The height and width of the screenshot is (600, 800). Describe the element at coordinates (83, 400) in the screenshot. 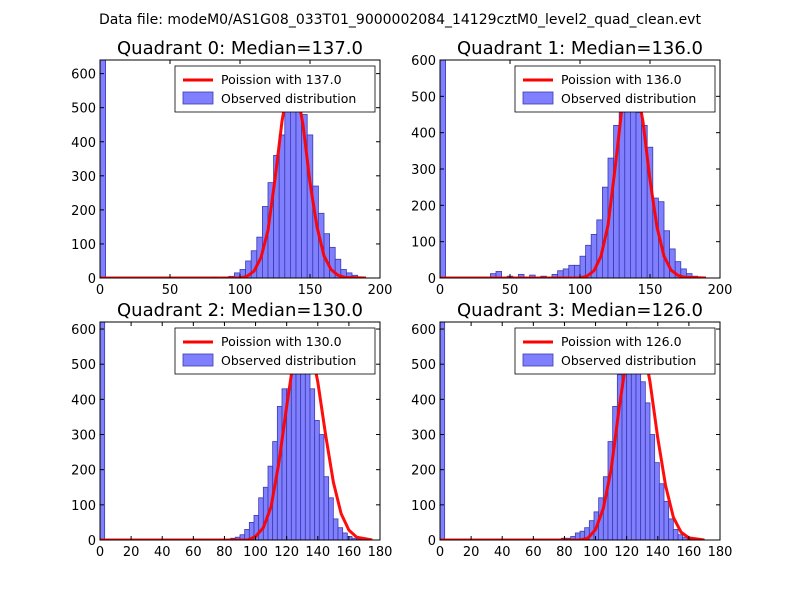

I see `quadrant-2-ytick-label: 400` at that location.